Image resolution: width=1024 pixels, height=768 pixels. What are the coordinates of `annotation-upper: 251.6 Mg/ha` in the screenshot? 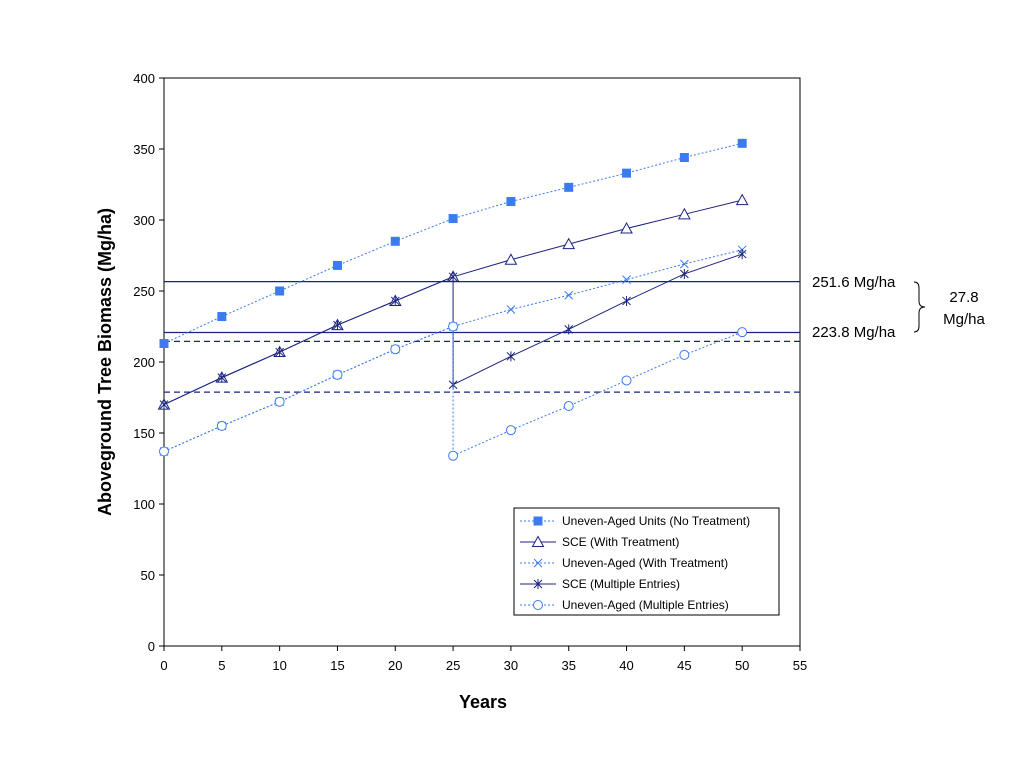 It's located at (854, 282).